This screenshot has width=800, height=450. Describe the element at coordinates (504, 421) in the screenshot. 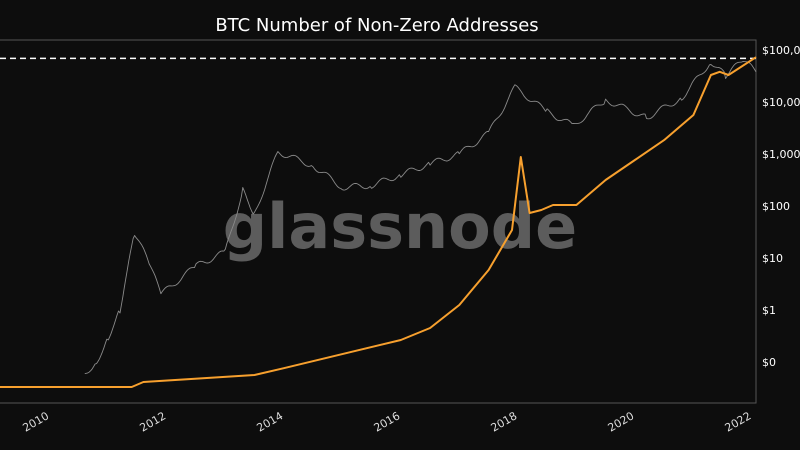

I see `x-tick-label: 2018` at that location.